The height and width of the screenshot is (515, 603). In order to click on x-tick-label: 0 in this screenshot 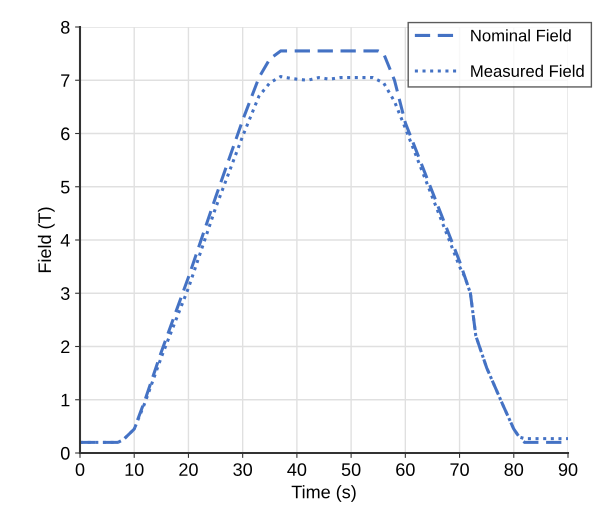, I will do `click(80, 469)`.